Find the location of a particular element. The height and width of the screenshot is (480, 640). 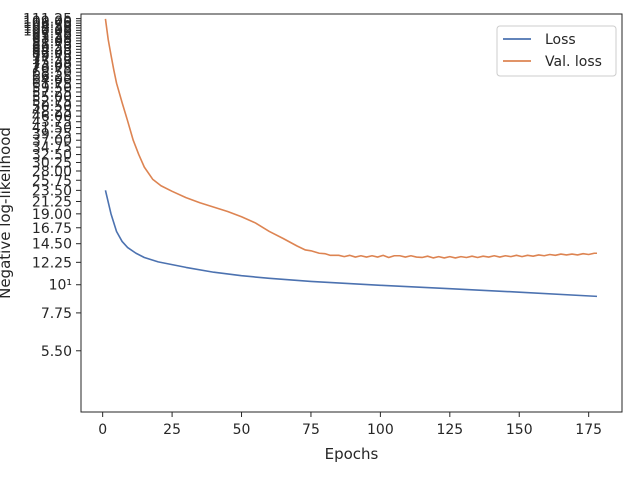

y-tick-label: 55.00 is located at coordinates (52, 97).